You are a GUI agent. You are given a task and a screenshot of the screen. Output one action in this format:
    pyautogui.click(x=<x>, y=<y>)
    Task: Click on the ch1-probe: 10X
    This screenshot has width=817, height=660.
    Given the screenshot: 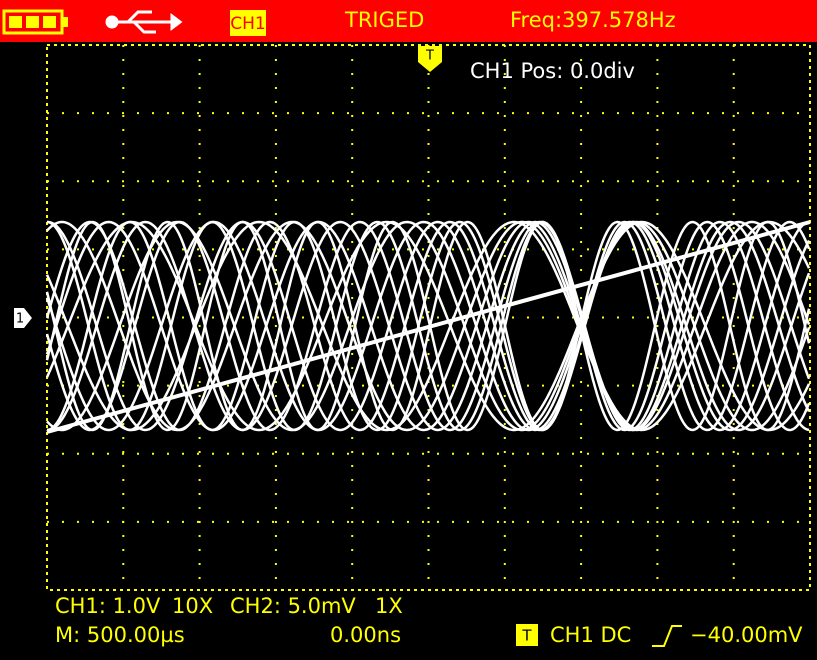 What is the action you would take?
    pyautogui.click(x=192, y=606)
    